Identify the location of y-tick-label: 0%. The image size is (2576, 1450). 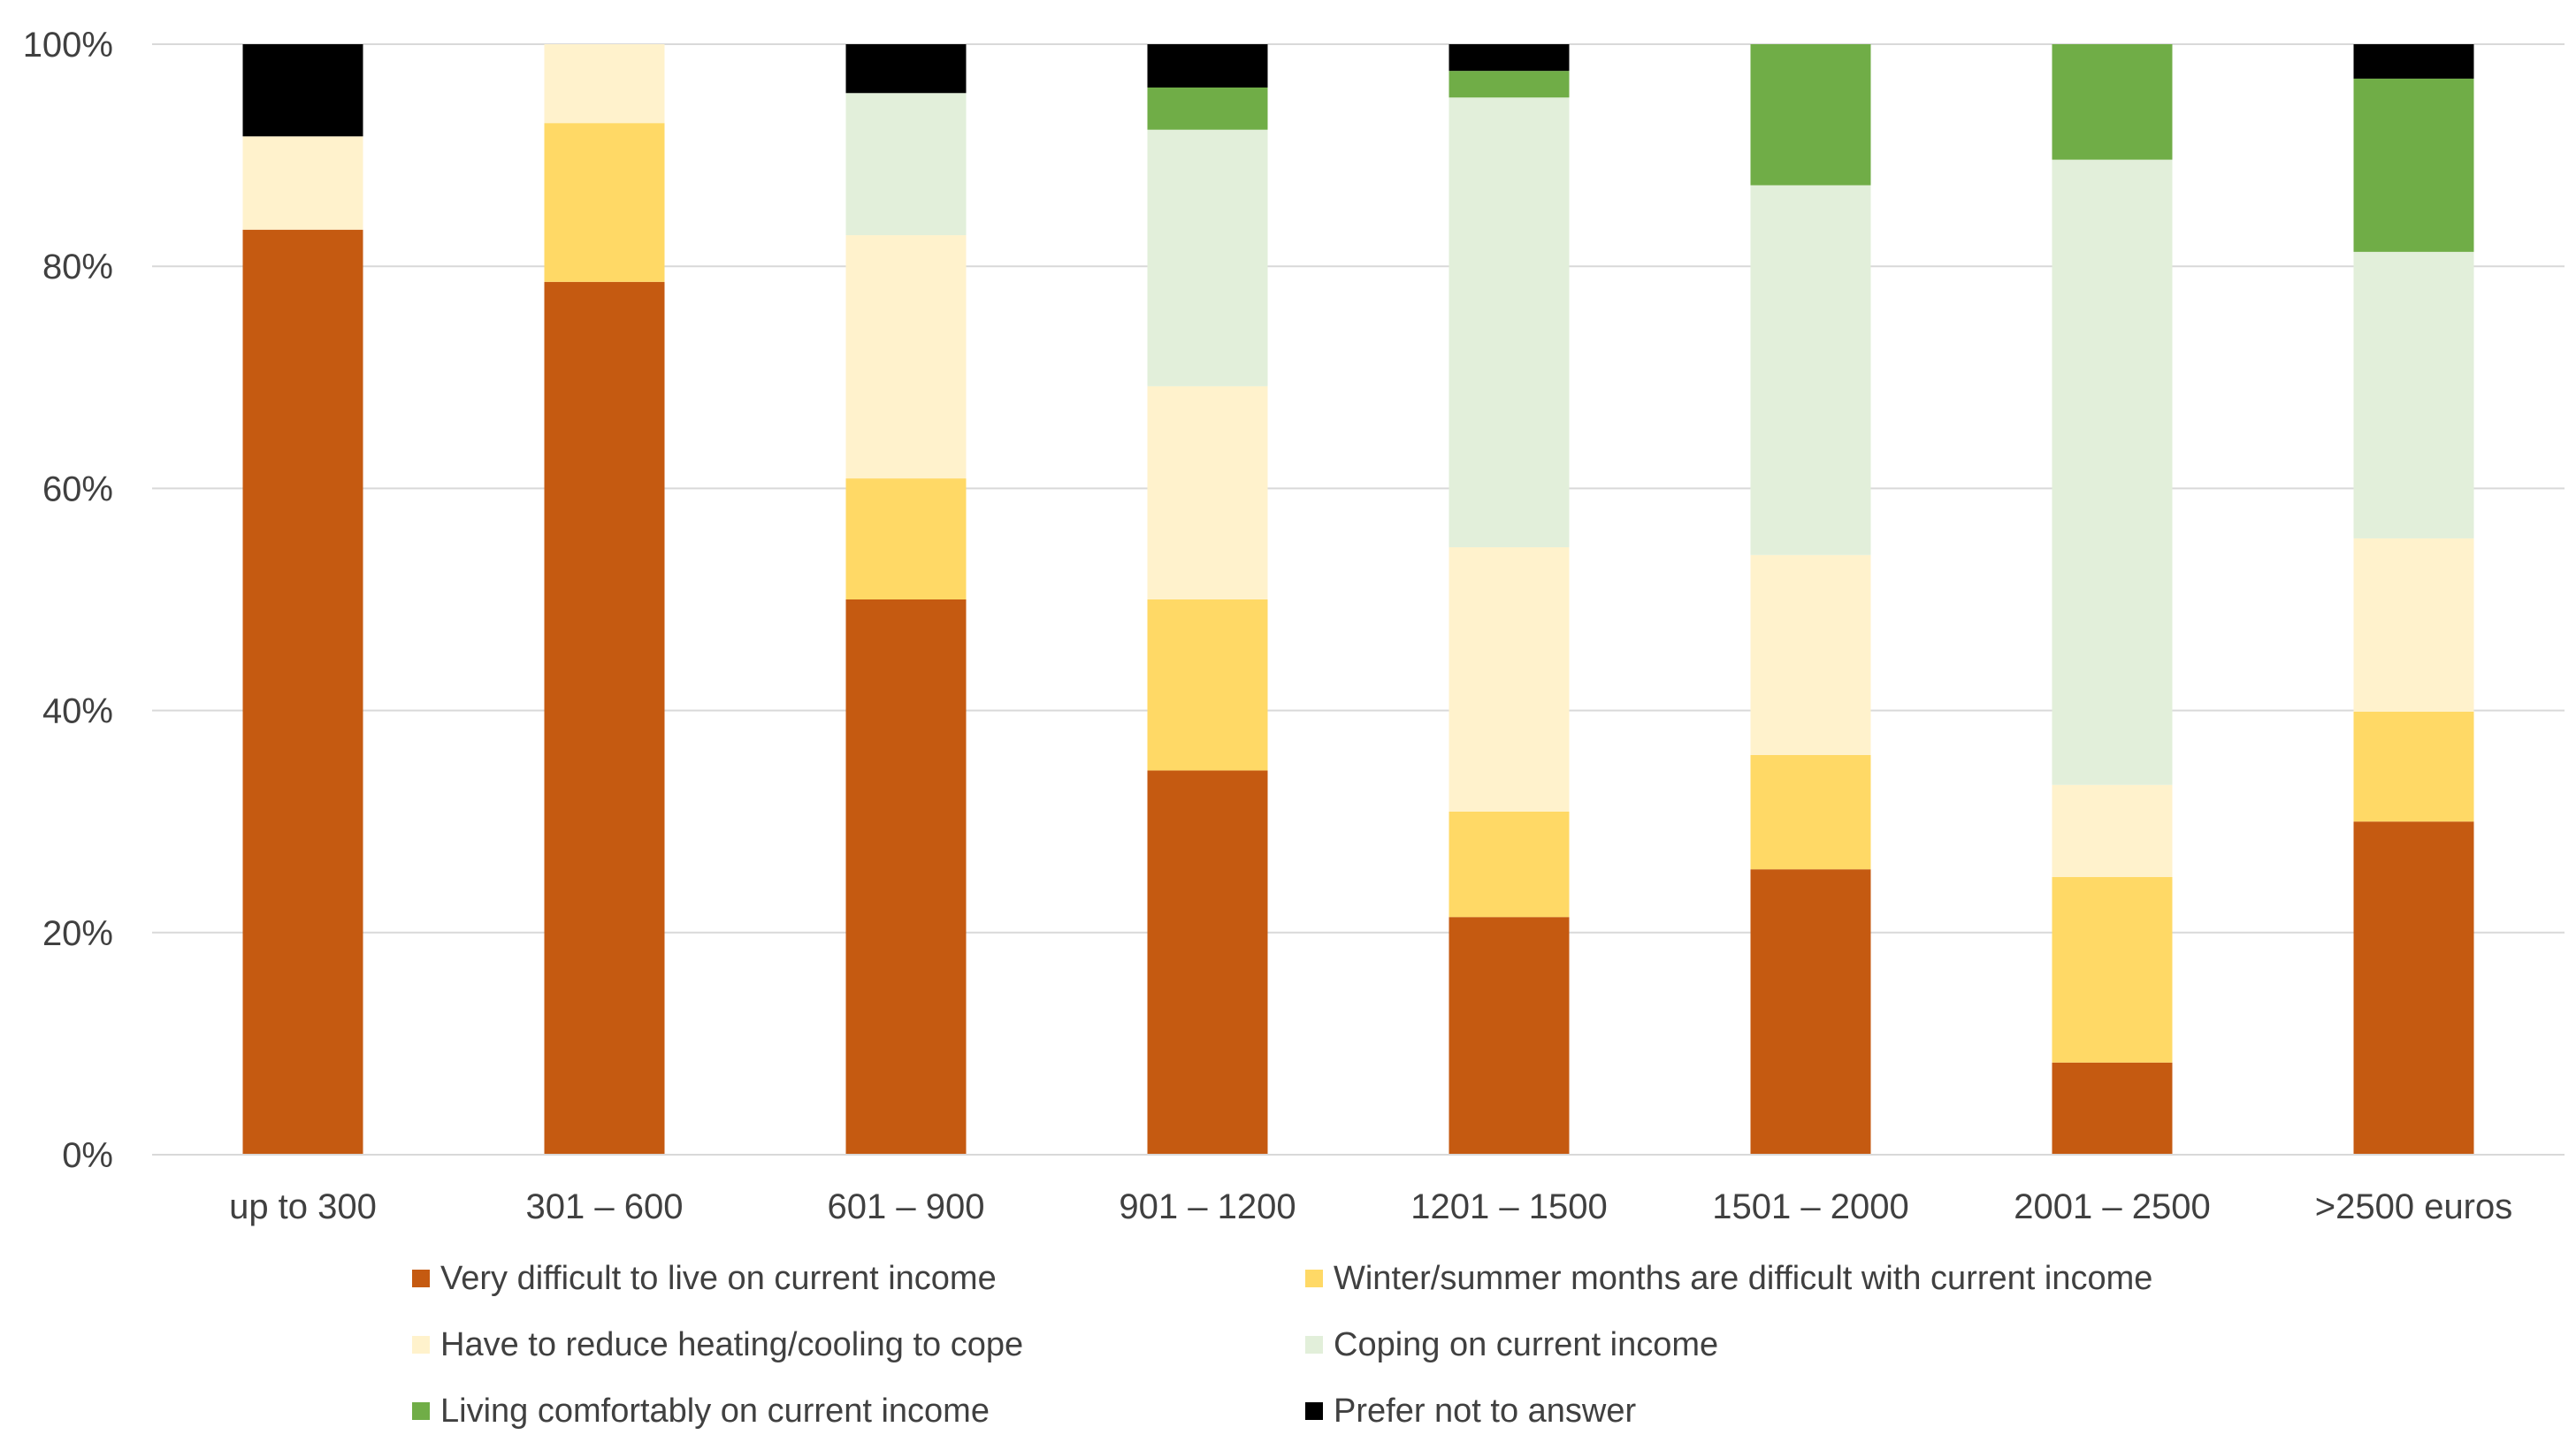
(87, 1155).